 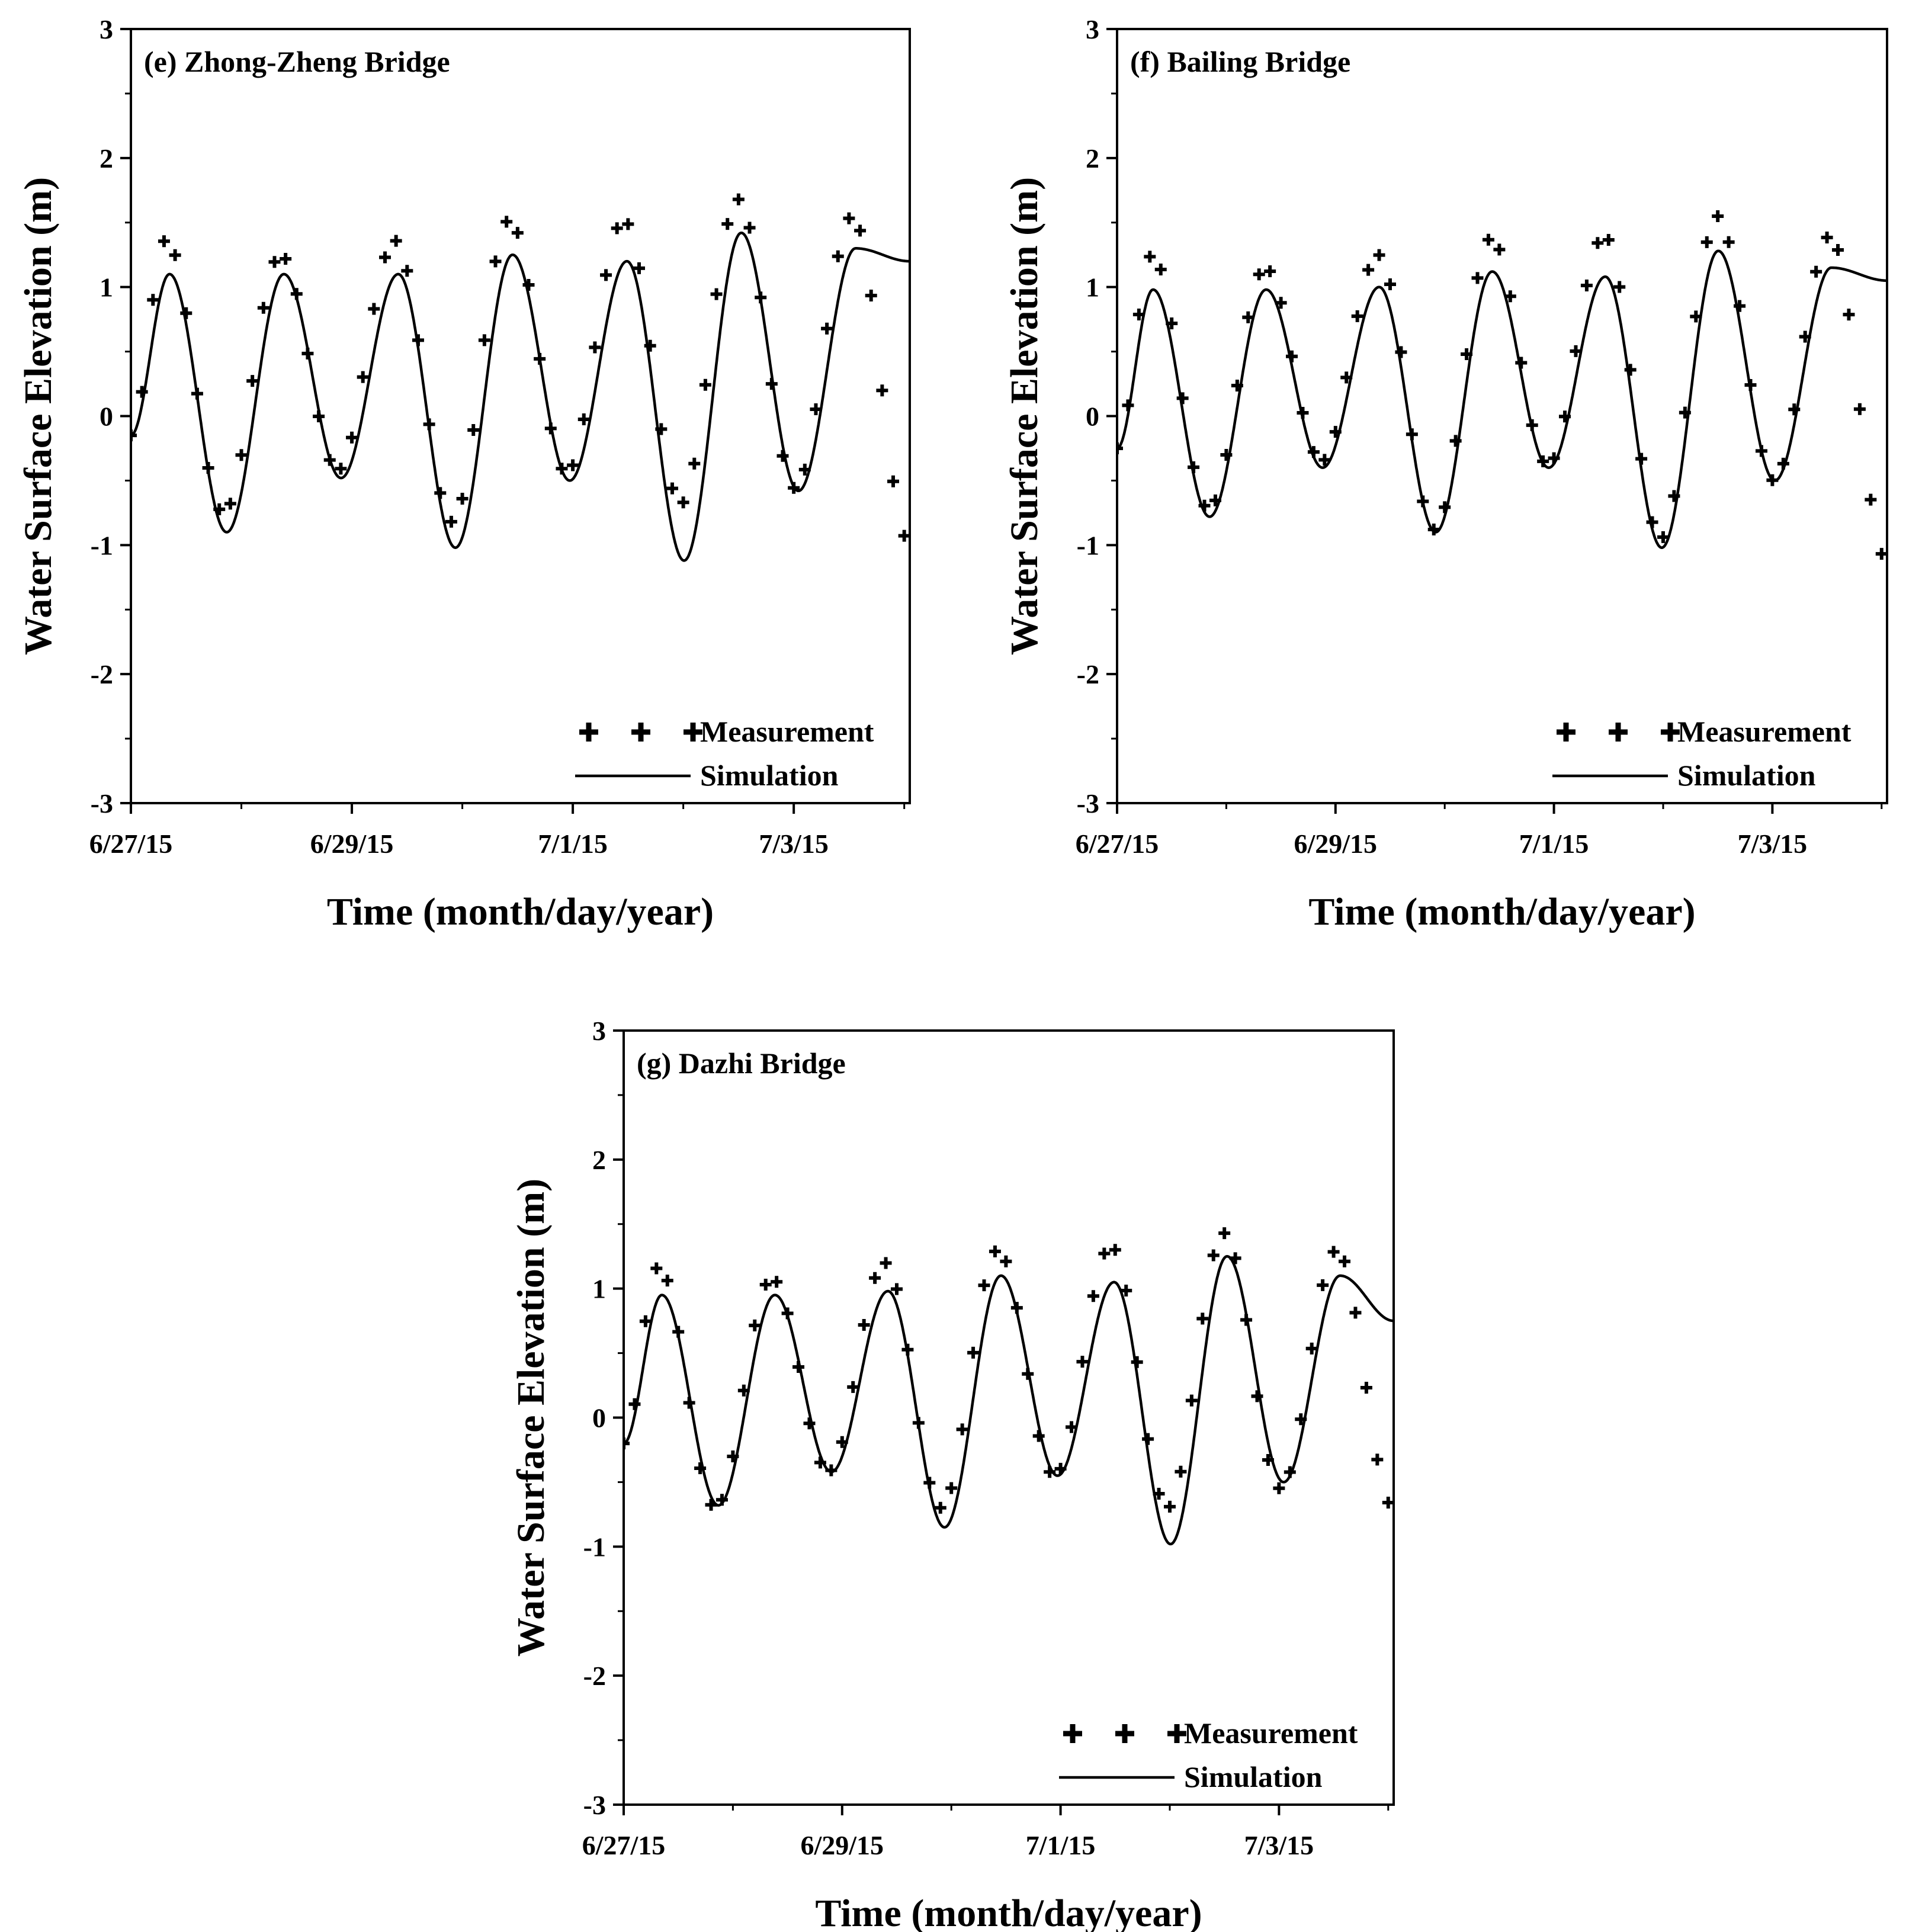 I want to click on y-tick-label: -2, so click(x=1088, y=674).